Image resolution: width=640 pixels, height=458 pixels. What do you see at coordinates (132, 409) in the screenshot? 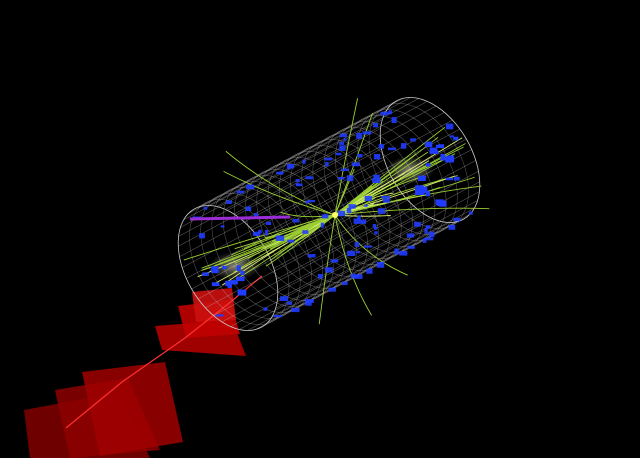
I see `muon-chamber` at bounding box center [132, 409].